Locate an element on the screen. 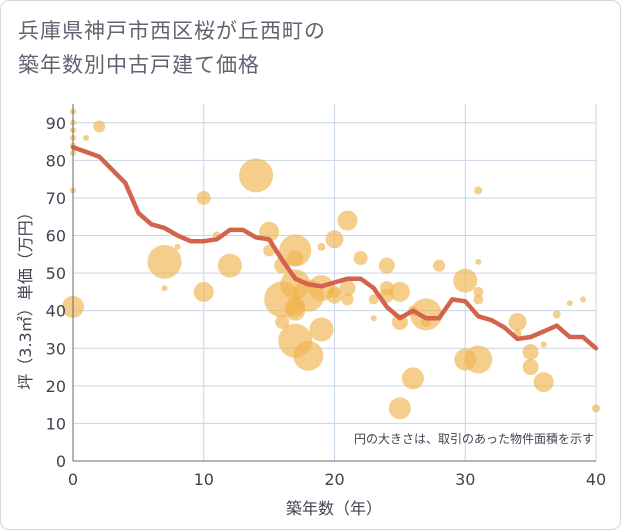 The width and height of the screenshot is (621, 530). chart-title-line-2: 築年数別中古戸建て価格 is located at coordinates (139, 65).